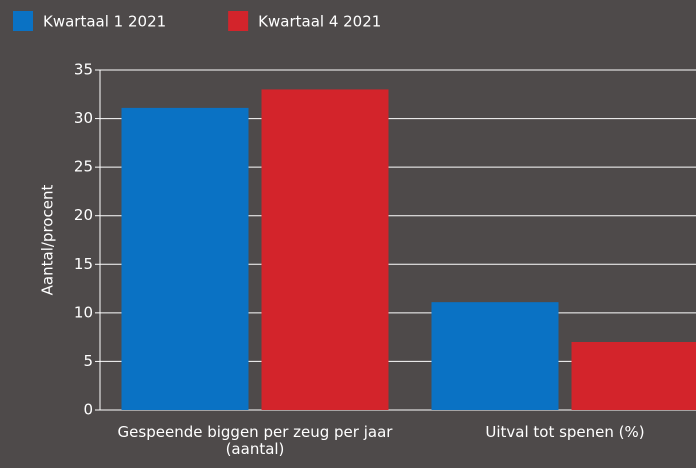 The height and width of the screenshot is (468, 696). Describe the element at coordinates (83, 70) in the screenshot. I see `y-tick-label: 35` at that location.